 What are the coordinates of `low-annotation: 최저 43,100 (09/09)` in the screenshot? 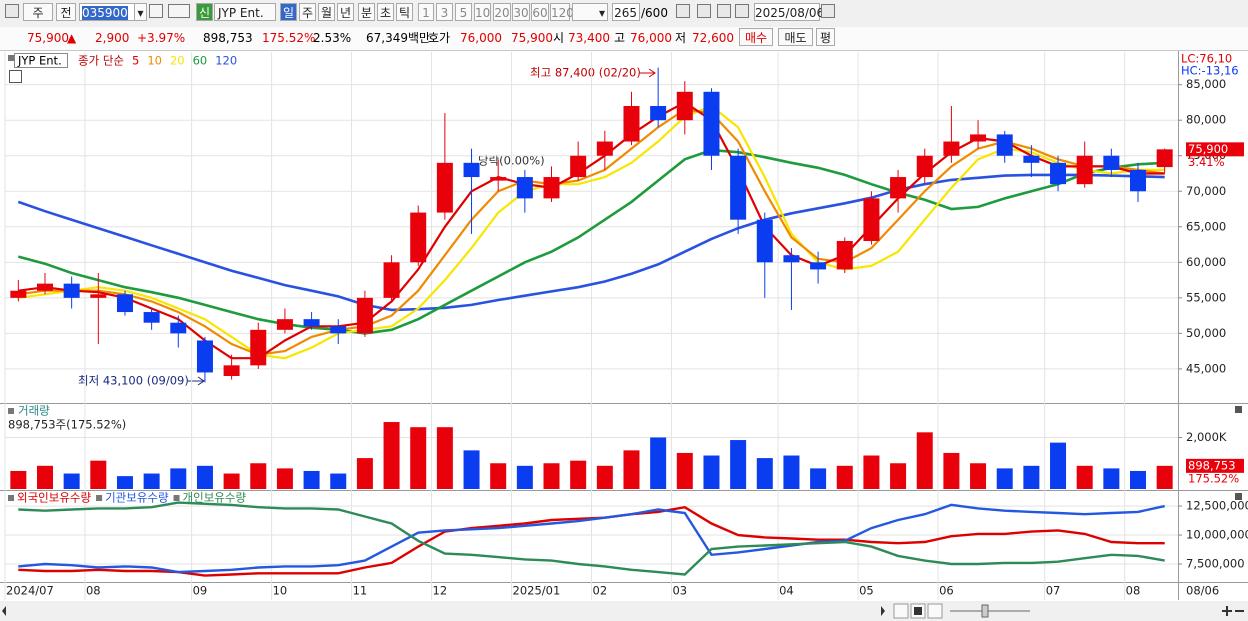 It's located at (133, 381).